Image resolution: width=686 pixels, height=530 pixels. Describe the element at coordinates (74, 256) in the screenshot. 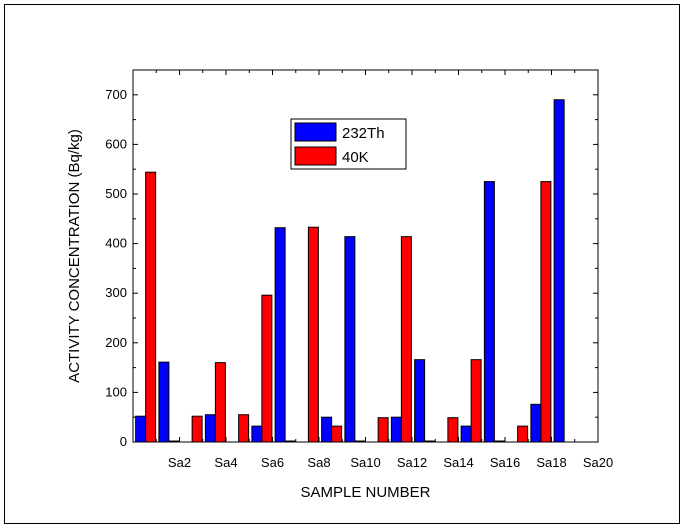

I see `y-axis-label: ACTIVITY CONCENTRATION (Bq/kg)` at that location.